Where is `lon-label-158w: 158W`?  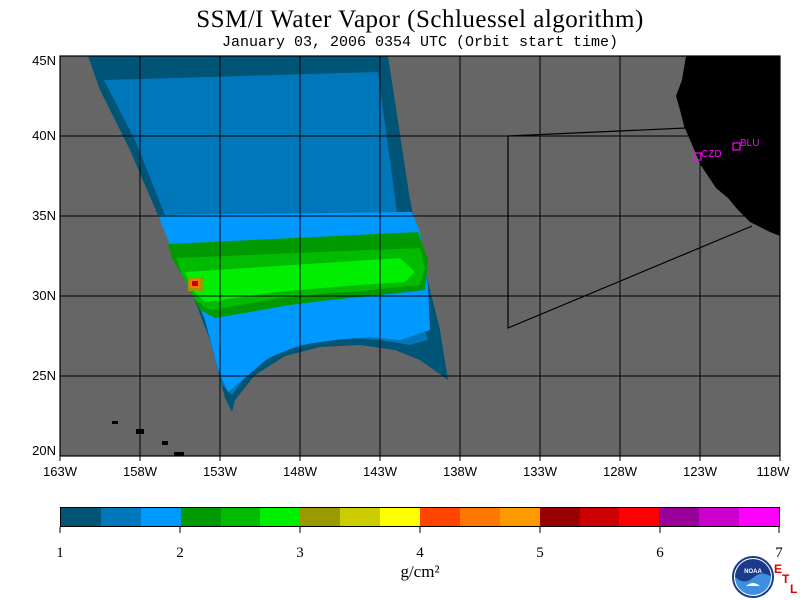 lon-label-158w: 158W is located at coordinates (140, 471).